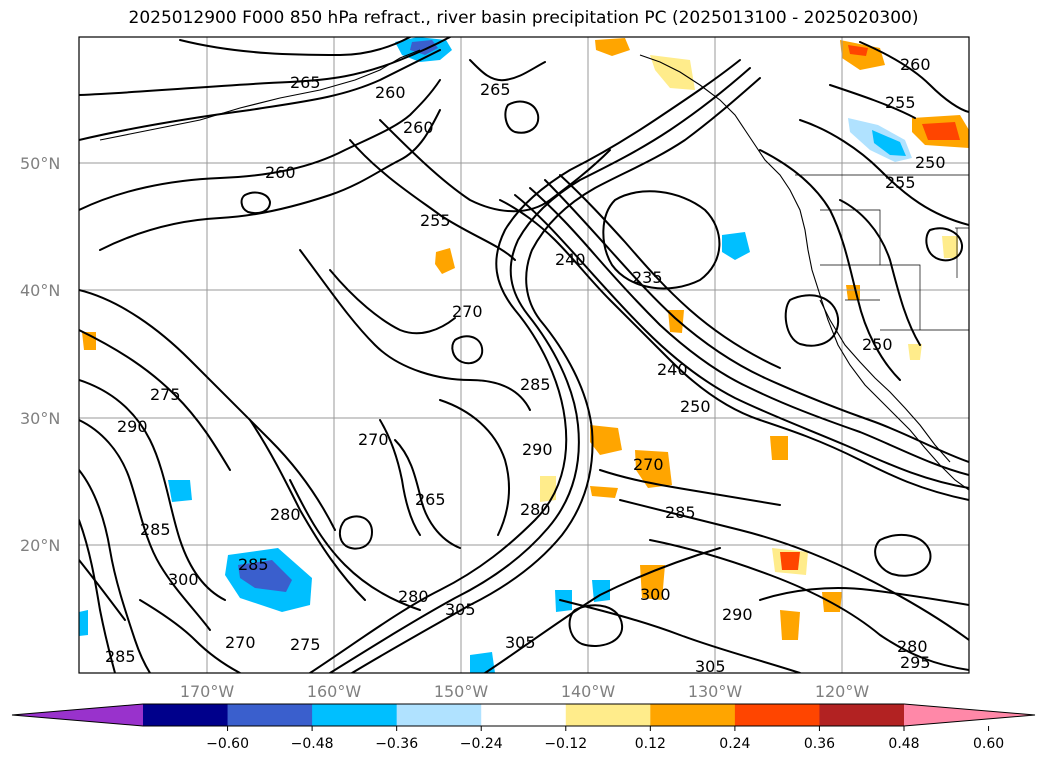  Describe the element at coordinates (77, 715) in the screenshot. I see `colorbar-min-extension` at that location.